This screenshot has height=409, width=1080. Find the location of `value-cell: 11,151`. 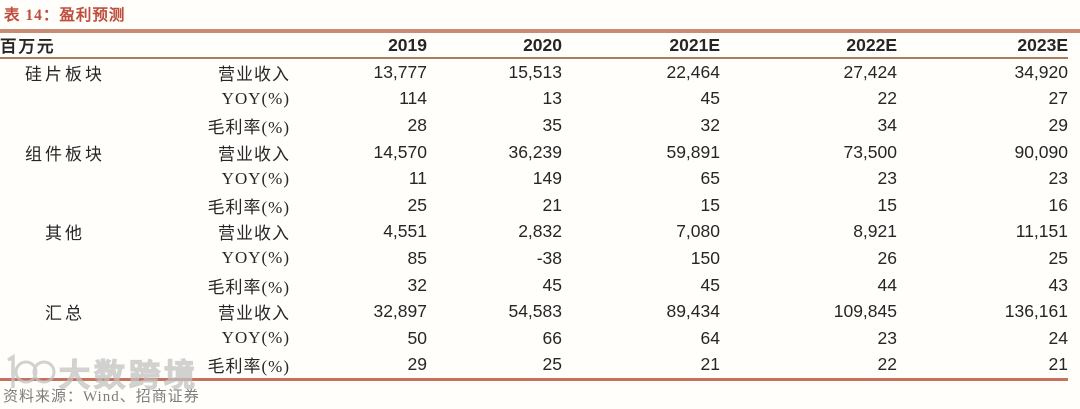

value-cell: 11,151 is located at coordinates (1041, 231).